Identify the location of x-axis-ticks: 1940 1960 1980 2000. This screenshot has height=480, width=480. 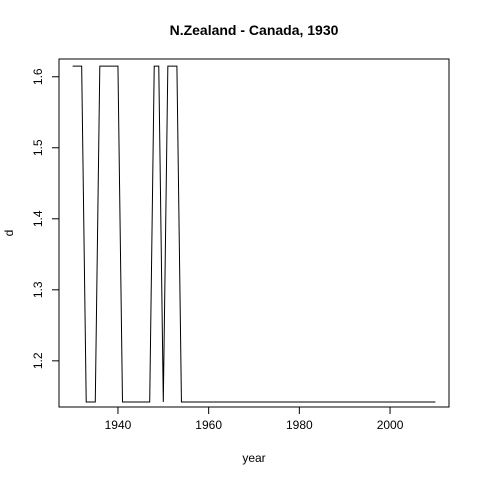
(254, 419).